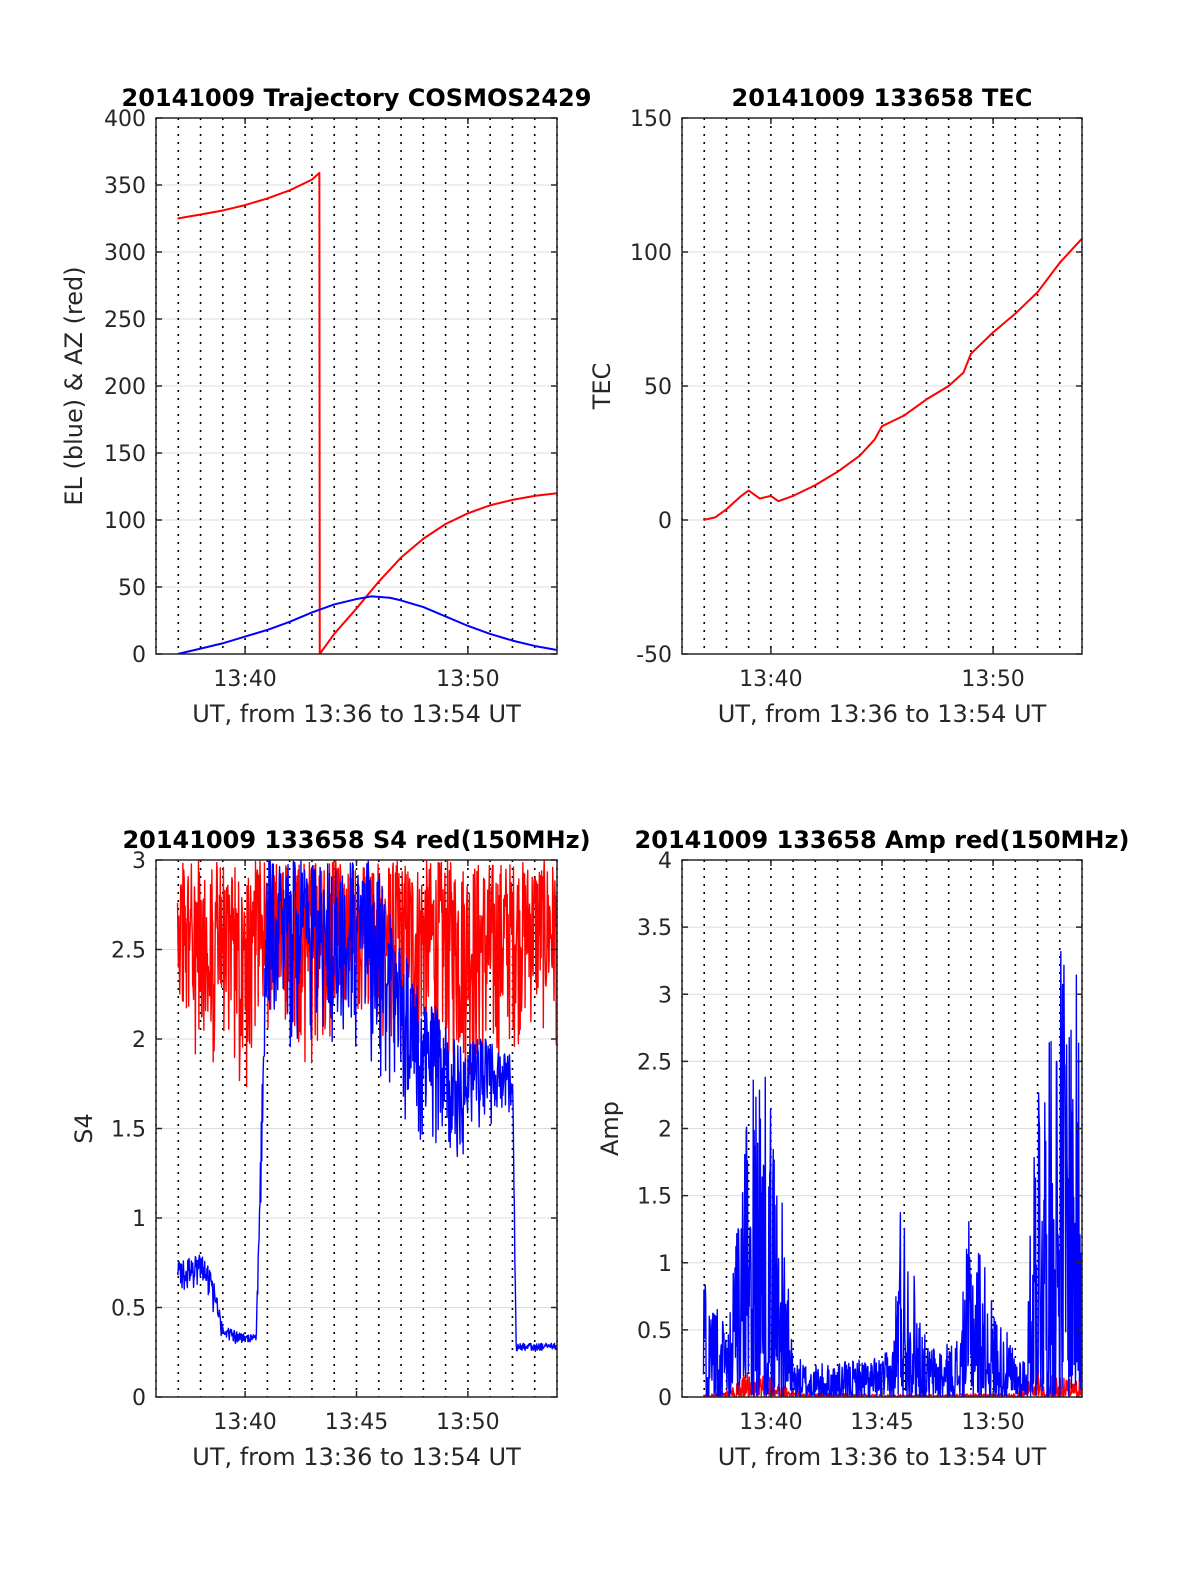  What do you see at coordinates (125, 119) in the screenshot?
I see `y-tick-label: 400` at bounding box center [125, 119].